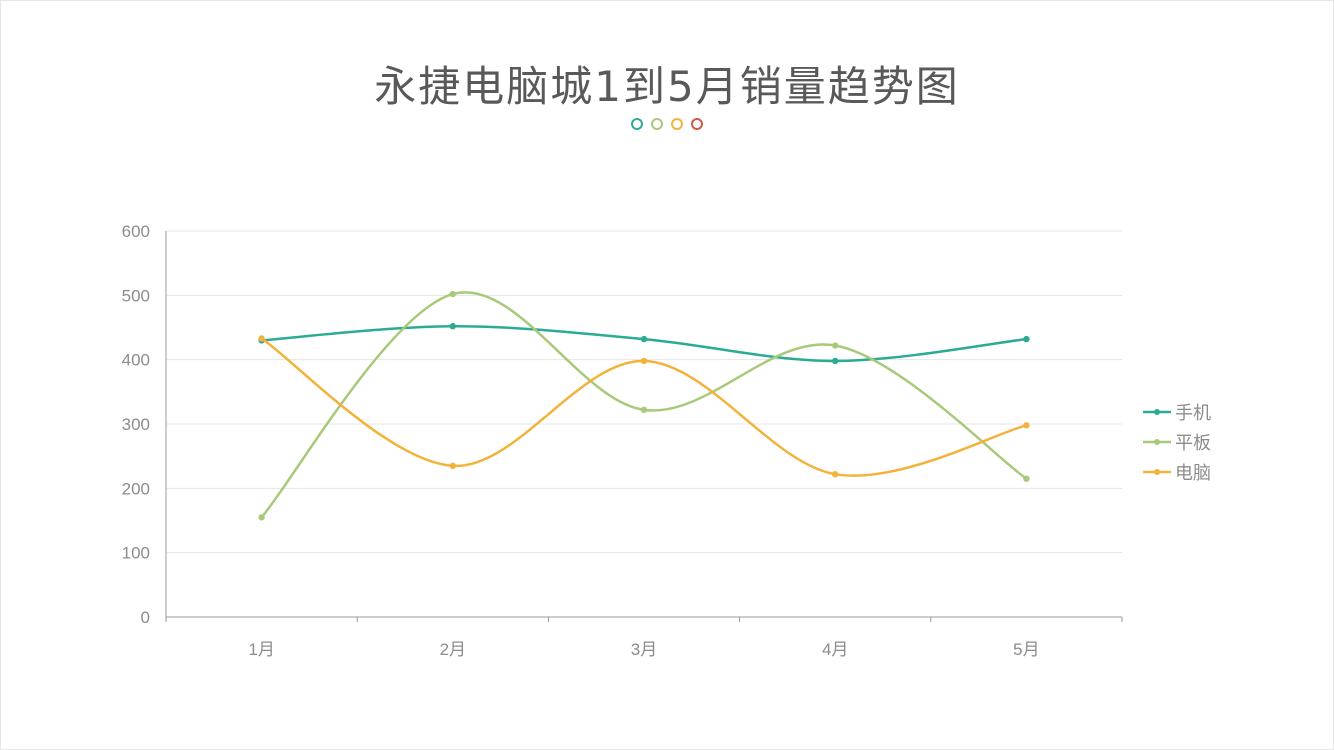 The height and width of the screenshot is (750, 1334). I want to click on legend-label: 电脑, so click(1193, 473).